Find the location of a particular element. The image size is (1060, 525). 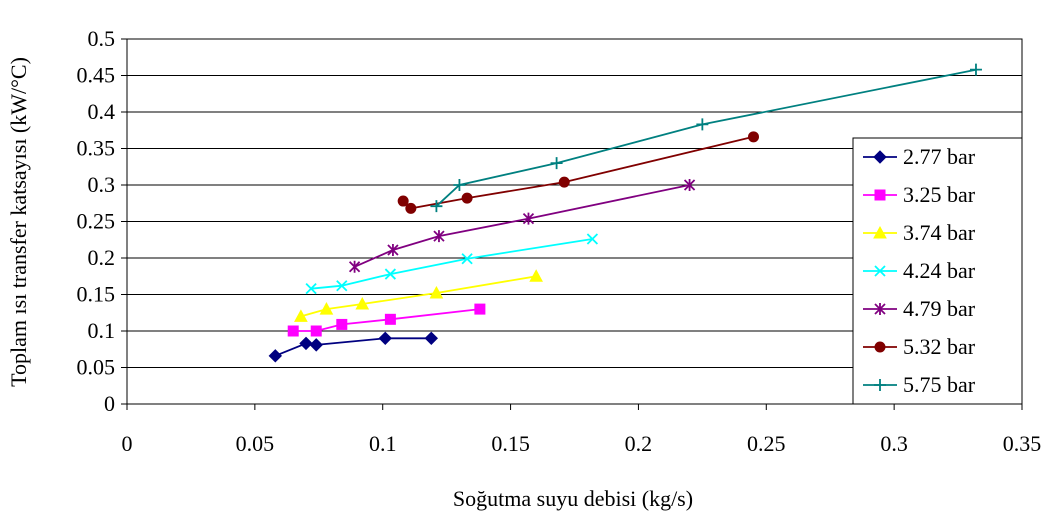

legend-label: 2.77 bar is located at coordinates (939, 156).